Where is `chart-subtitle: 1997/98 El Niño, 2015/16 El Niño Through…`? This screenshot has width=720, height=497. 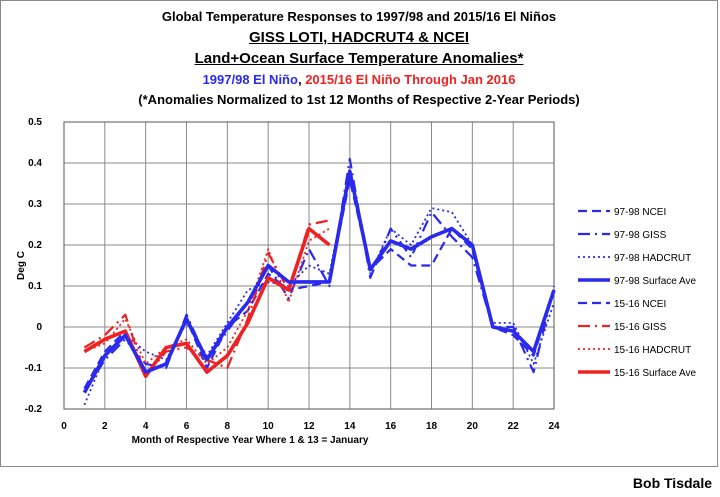
chart-subtitle: 1997/98 El Niño, 2015/16 El Niño Through… is located at coordinates (359, 79).